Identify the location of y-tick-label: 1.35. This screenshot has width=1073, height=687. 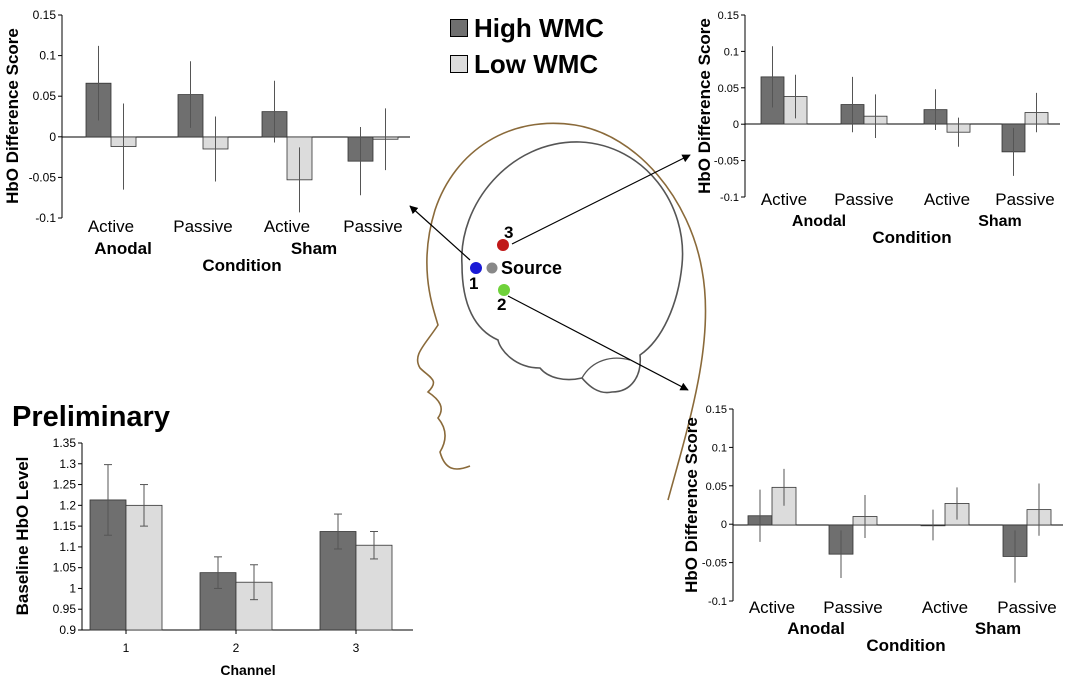
(65, 443).